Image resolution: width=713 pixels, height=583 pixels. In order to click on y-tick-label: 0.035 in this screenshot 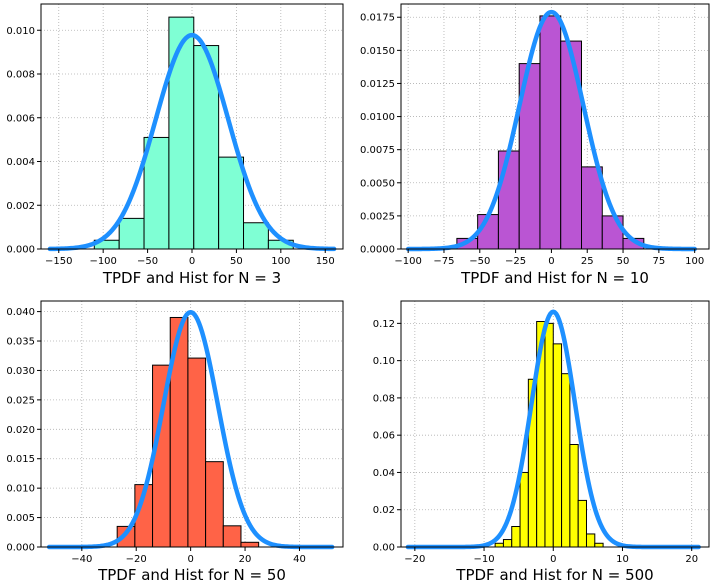, I will do `click(20, 342)`.